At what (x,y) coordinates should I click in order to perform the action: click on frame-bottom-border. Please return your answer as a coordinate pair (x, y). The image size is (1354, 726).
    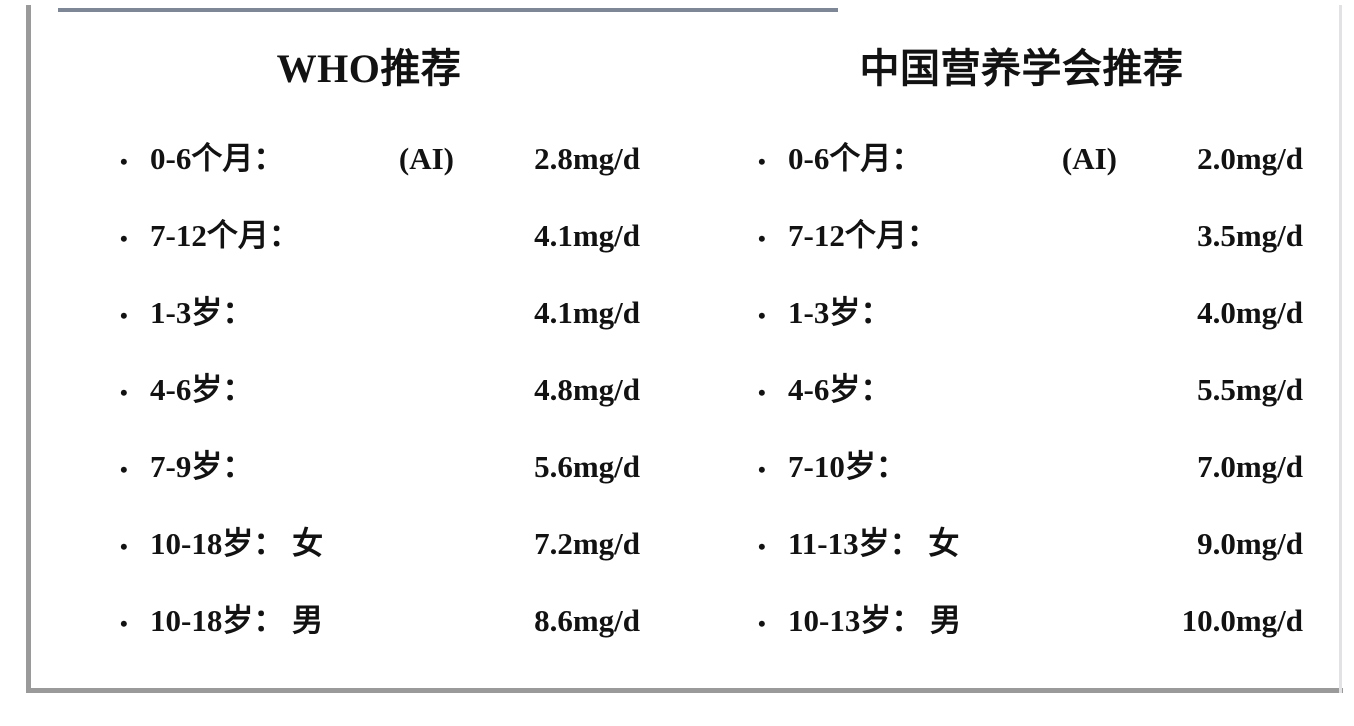
    Looking at the image, I should click on (684, 690).